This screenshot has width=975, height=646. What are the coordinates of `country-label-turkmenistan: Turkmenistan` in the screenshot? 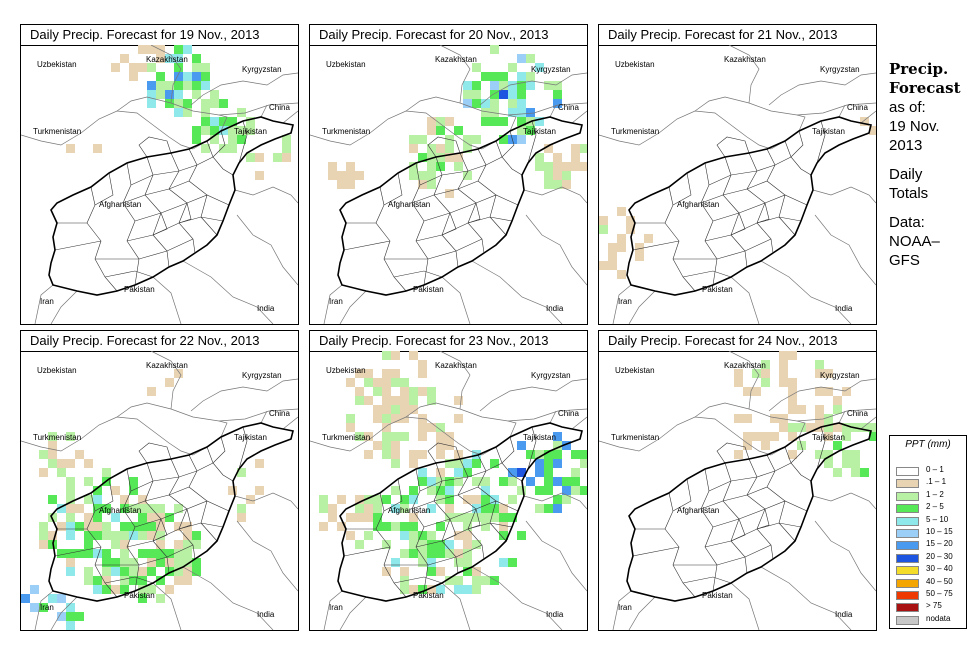 It's located at (57, 437).